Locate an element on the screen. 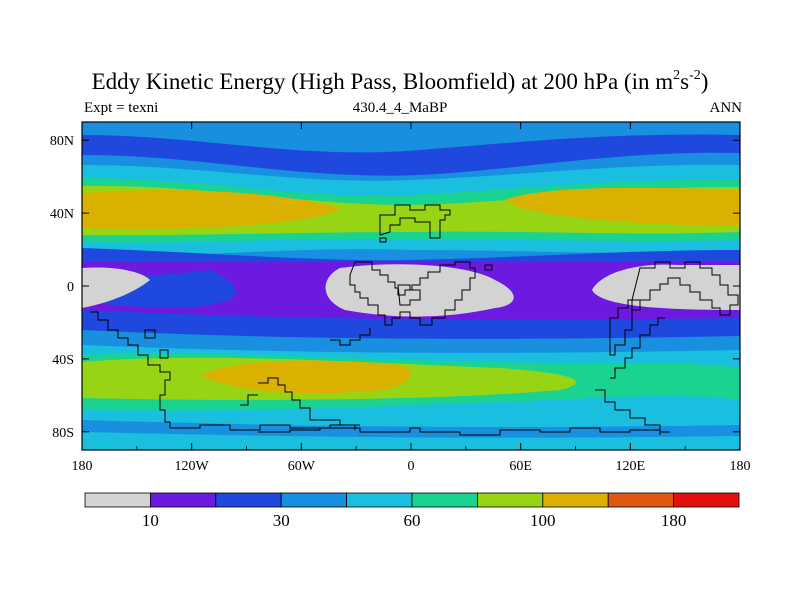 This screenshot has width=800, height=600. x-tick-label: 60E is located at coordinates (520, 466).